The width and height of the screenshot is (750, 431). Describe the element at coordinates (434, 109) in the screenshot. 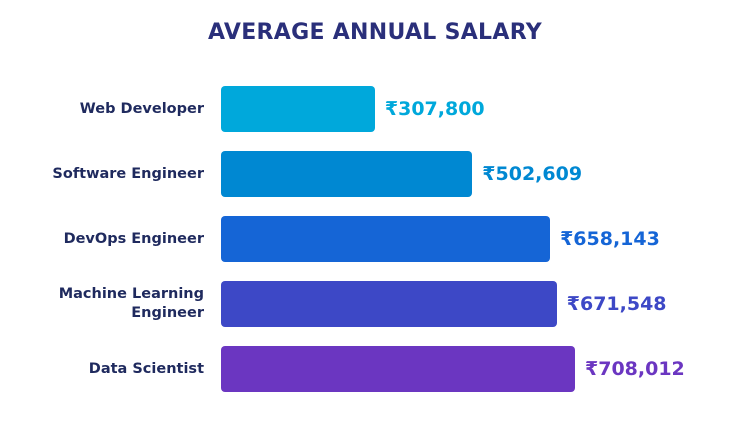

I see `value-label: ₹307,800` at that location.